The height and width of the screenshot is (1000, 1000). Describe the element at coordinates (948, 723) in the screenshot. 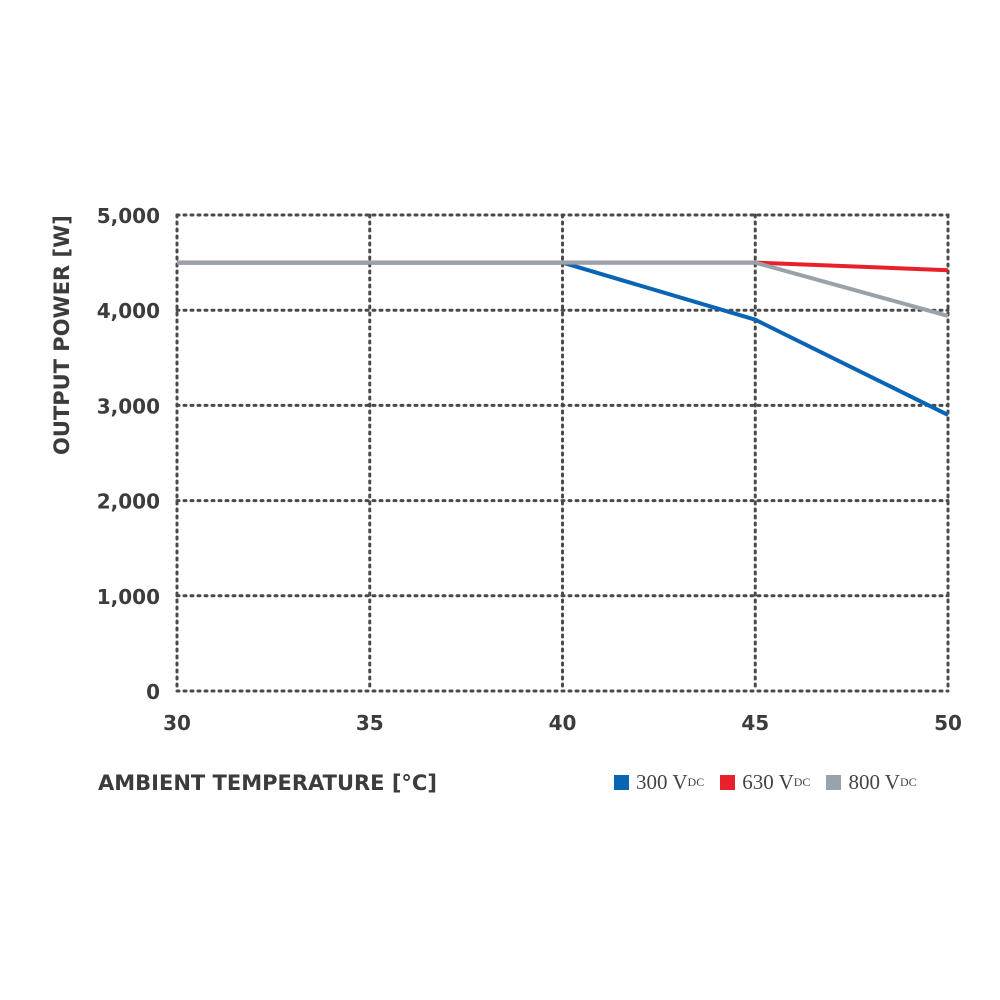

I see `x-tick-label: 50` at that location.